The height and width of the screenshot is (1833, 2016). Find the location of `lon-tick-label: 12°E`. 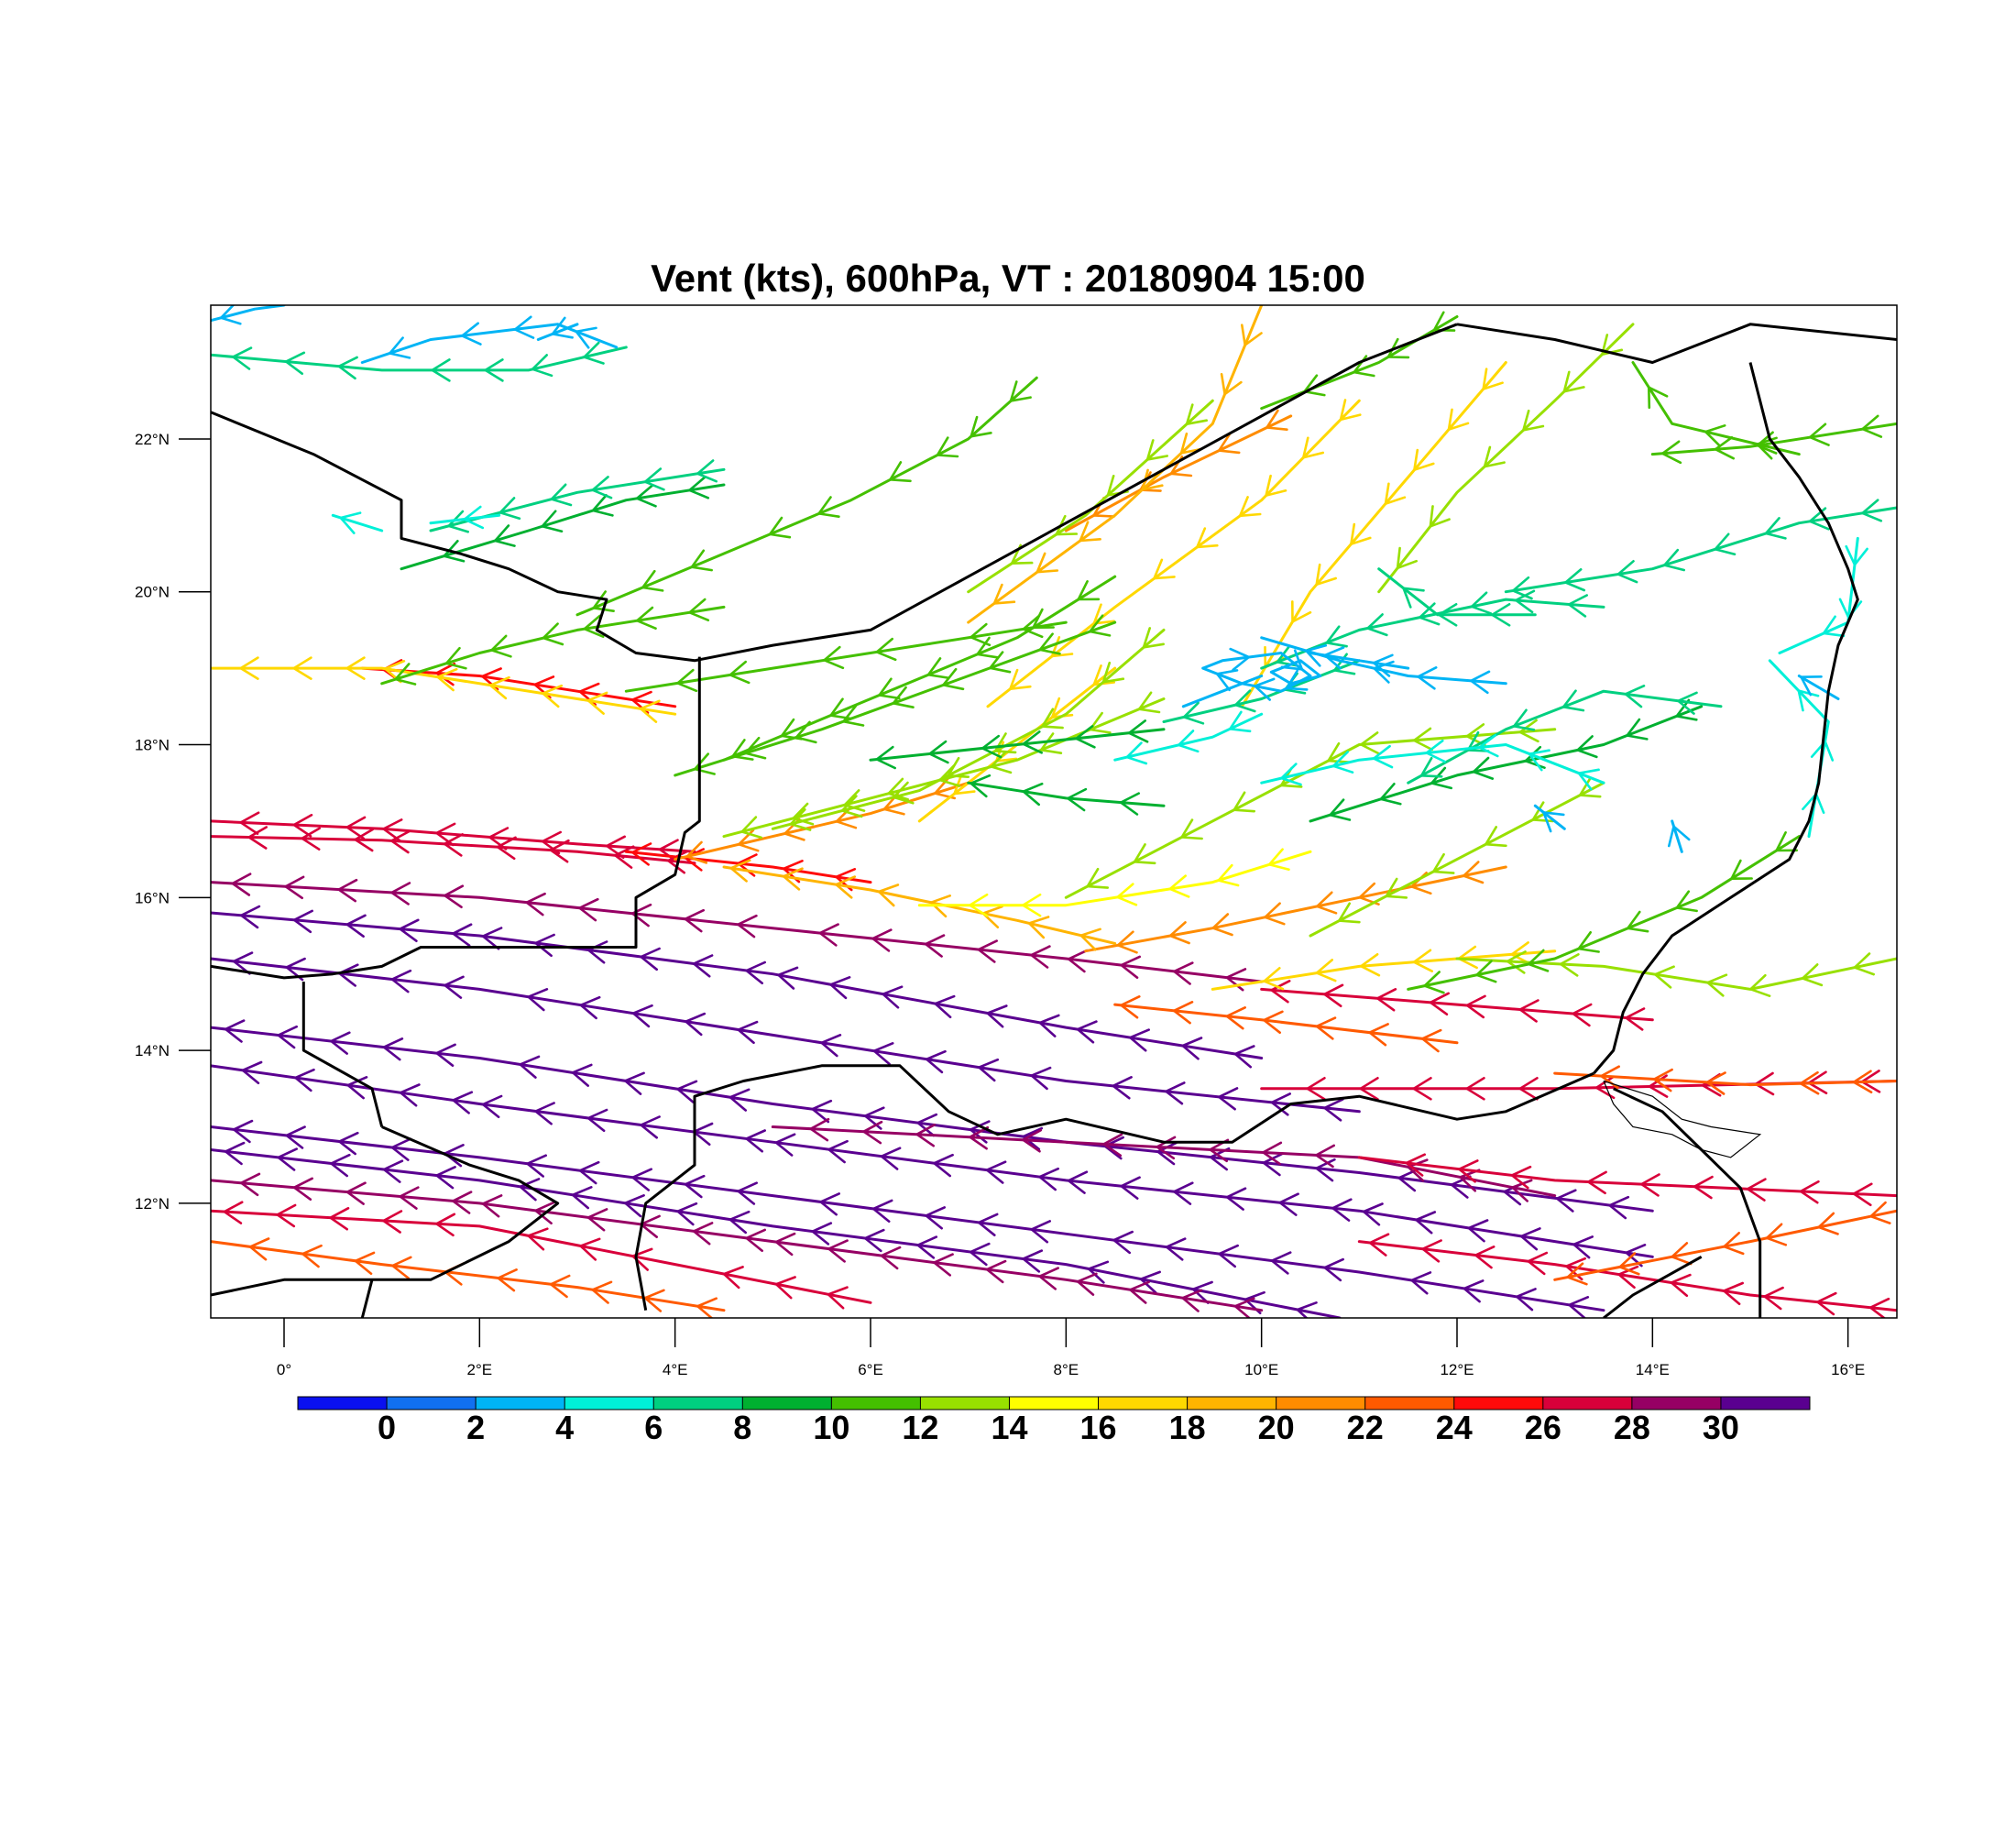

lon-tick-label: 12°E is located at coordinates (1457, 1369).